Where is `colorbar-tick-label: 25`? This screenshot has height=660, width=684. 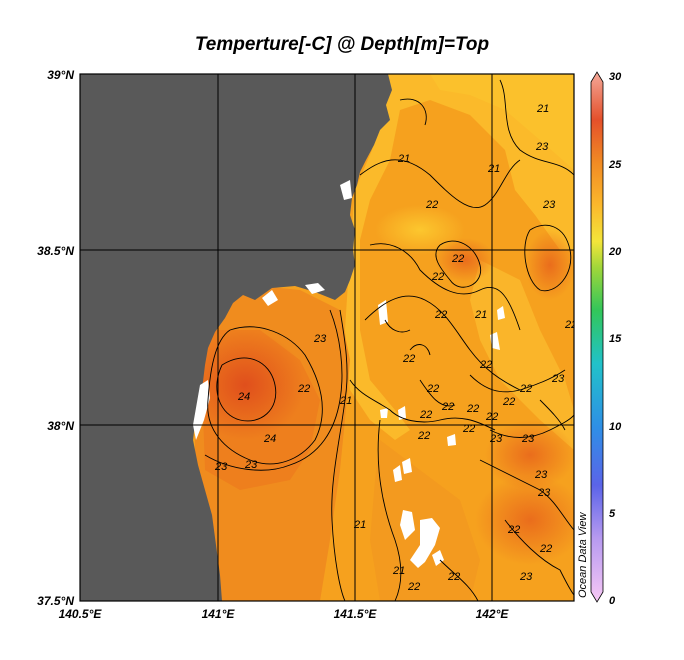
colorbar-tick-label: 25 is located at coordinates (615, 165).